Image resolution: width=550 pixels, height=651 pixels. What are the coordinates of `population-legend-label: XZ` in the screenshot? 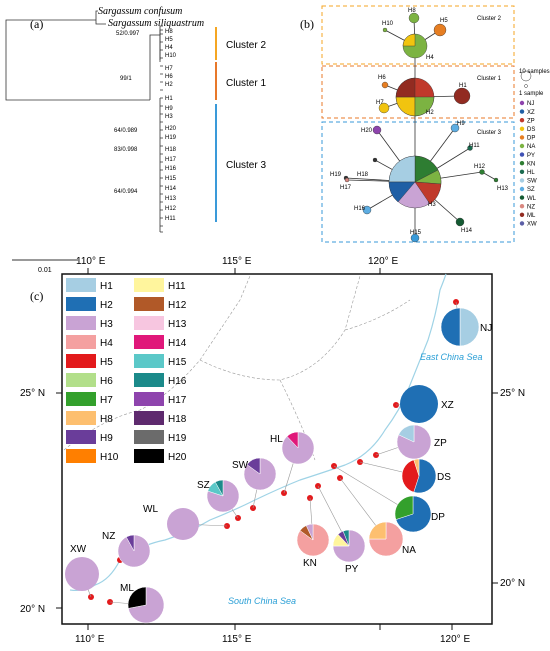 It's located at (531, 113).